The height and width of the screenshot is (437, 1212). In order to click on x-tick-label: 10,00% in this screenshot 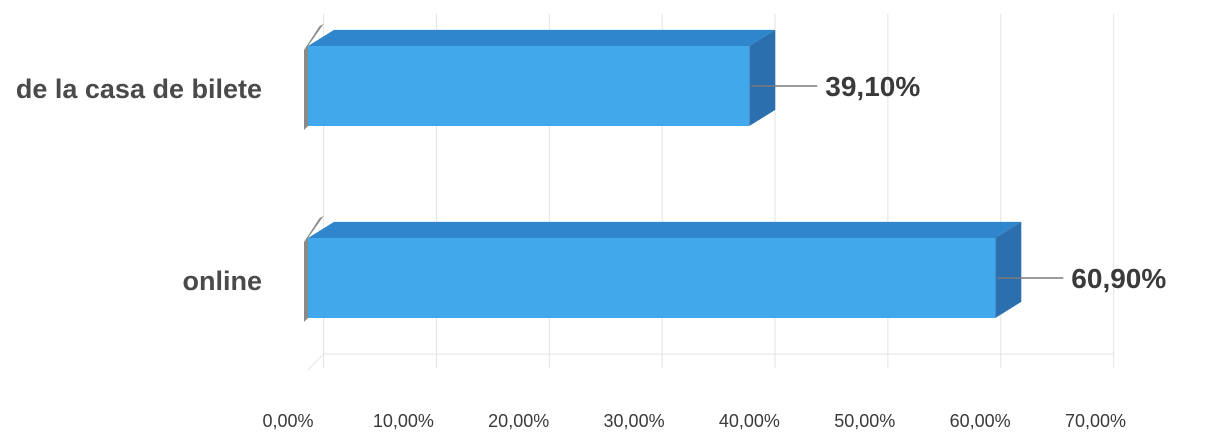, I will do `click(403, 421)`.